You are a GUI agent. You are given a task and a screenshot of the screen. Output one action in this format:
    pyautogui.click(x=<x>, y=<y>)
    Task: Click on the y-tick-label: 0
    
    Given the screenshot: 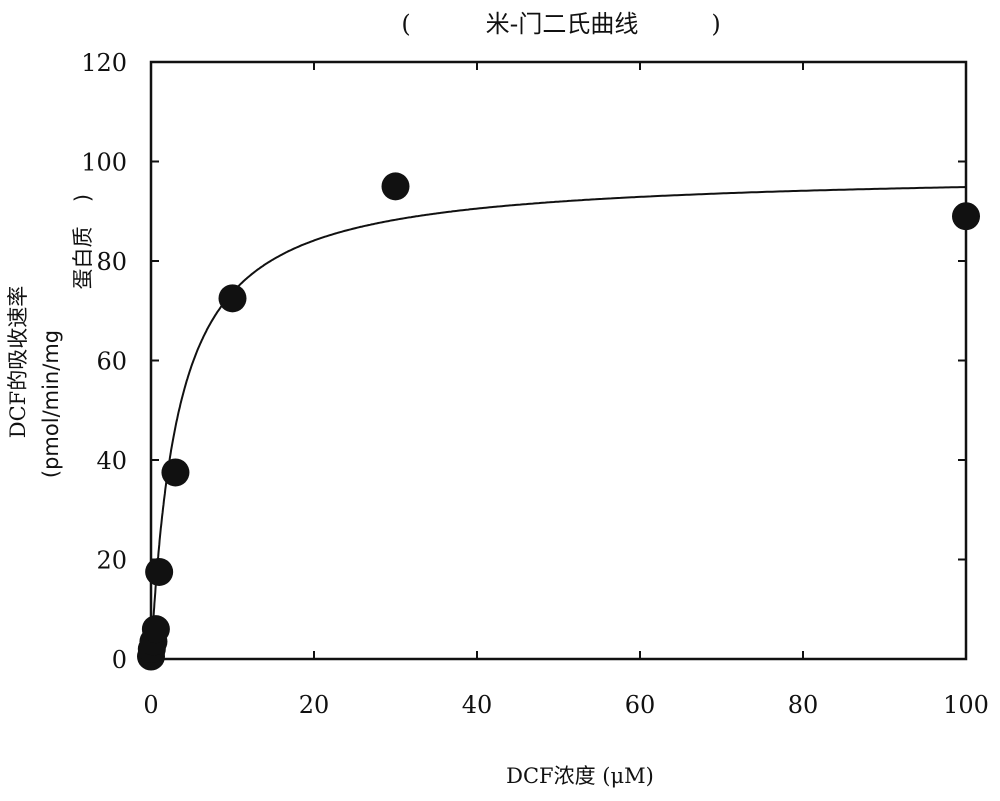 What is the action you would take?
    pyautogui.click(x=119, y=660)
    